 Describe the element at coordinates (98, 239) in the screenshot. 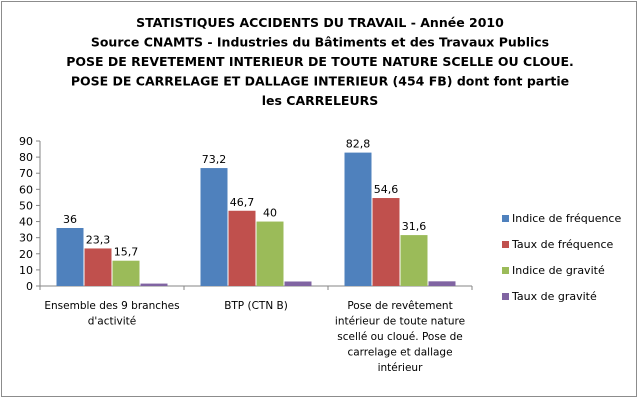

I see `data-label: 23,3` at that location.